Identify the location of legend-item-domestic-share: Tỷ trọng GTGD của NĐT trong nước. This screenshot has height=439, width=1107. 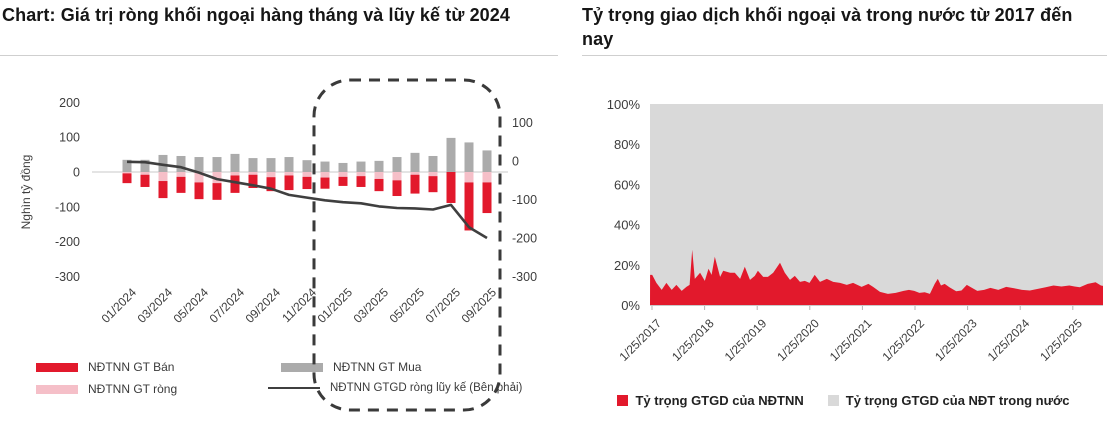
(948, 400).